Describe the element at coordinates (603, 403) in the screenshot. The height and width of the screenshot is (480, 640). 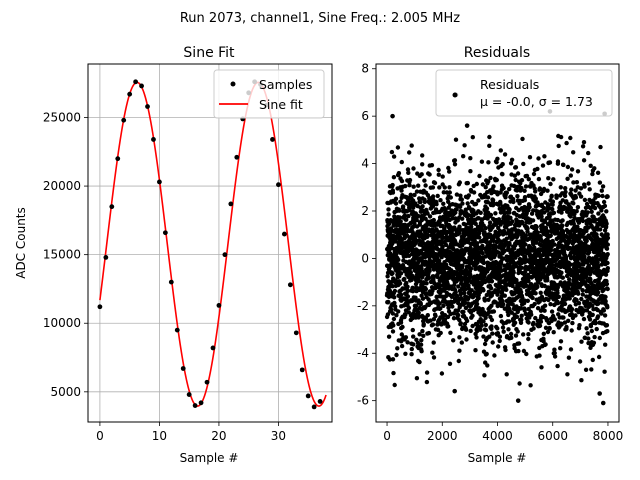
I see `residual-outlier-point` at that location.